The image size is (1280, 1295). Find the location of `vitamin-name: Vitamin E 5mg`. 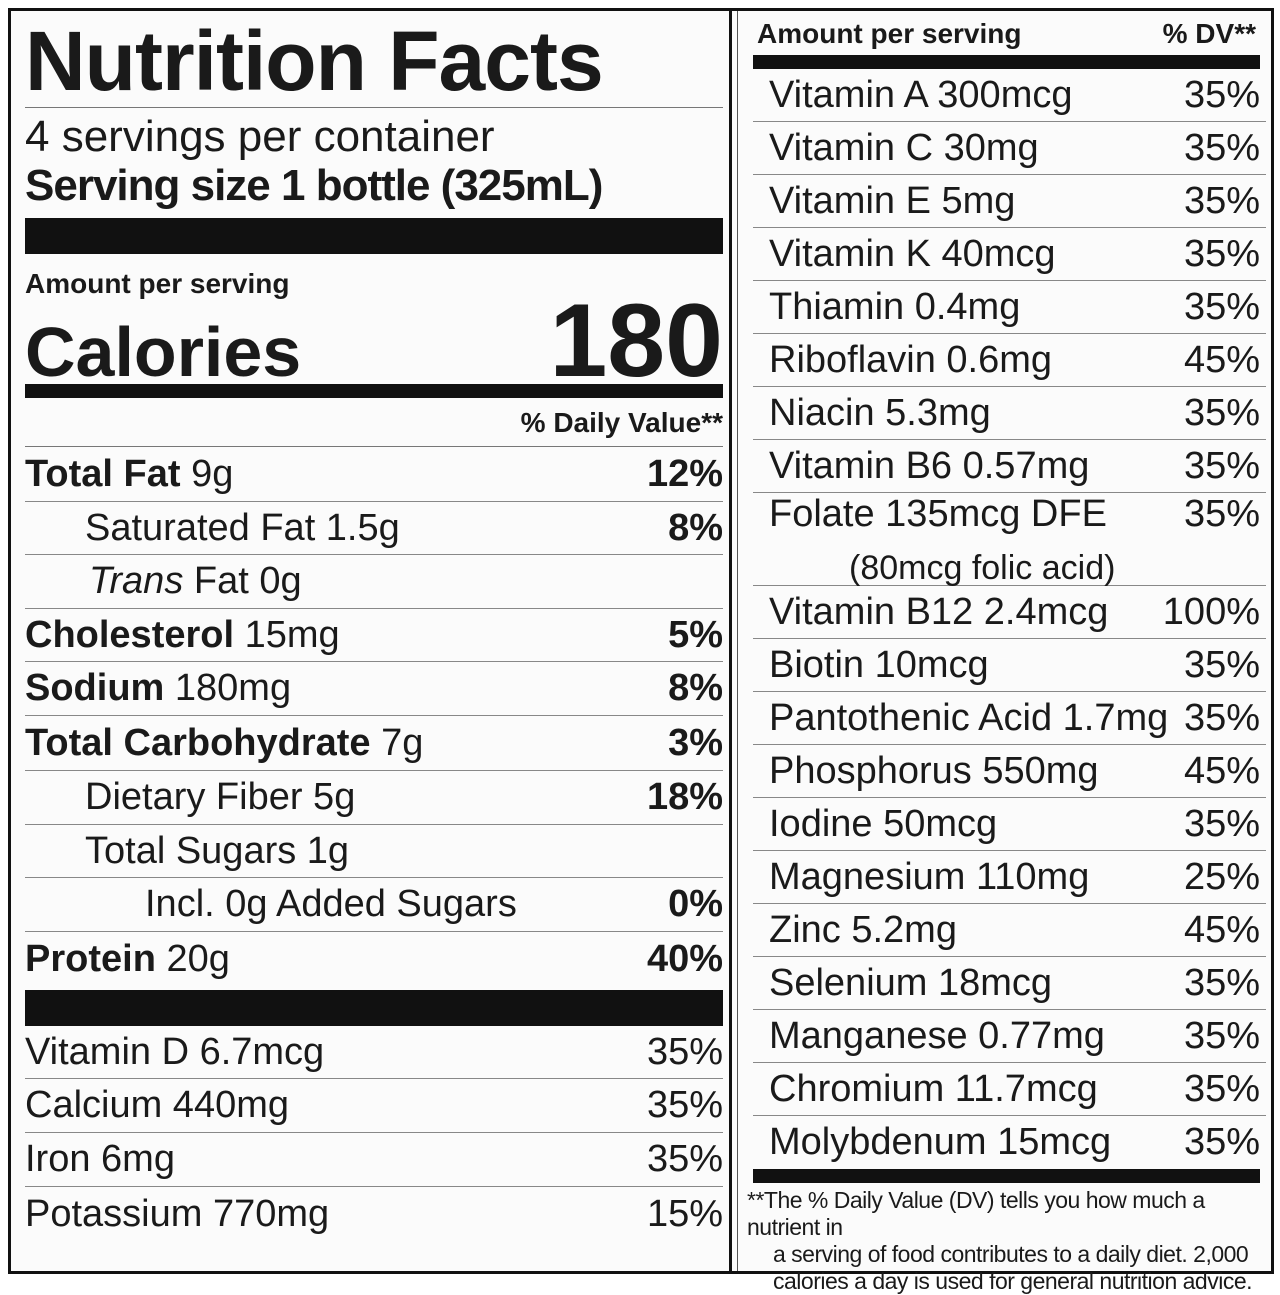

vitamin-name: Vitamin E 5mg is located at coordinates (892, 200).